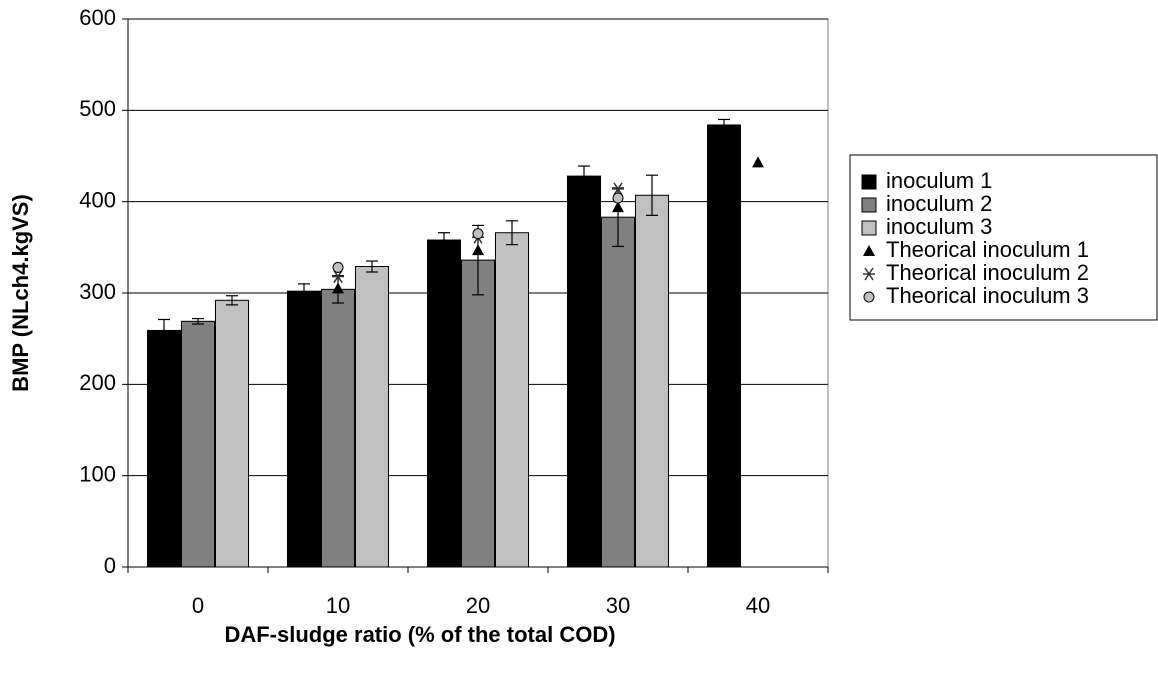 This screenshot has height=679, width=1158. I want to click on x-tick-label: 40, so click(758, 605).